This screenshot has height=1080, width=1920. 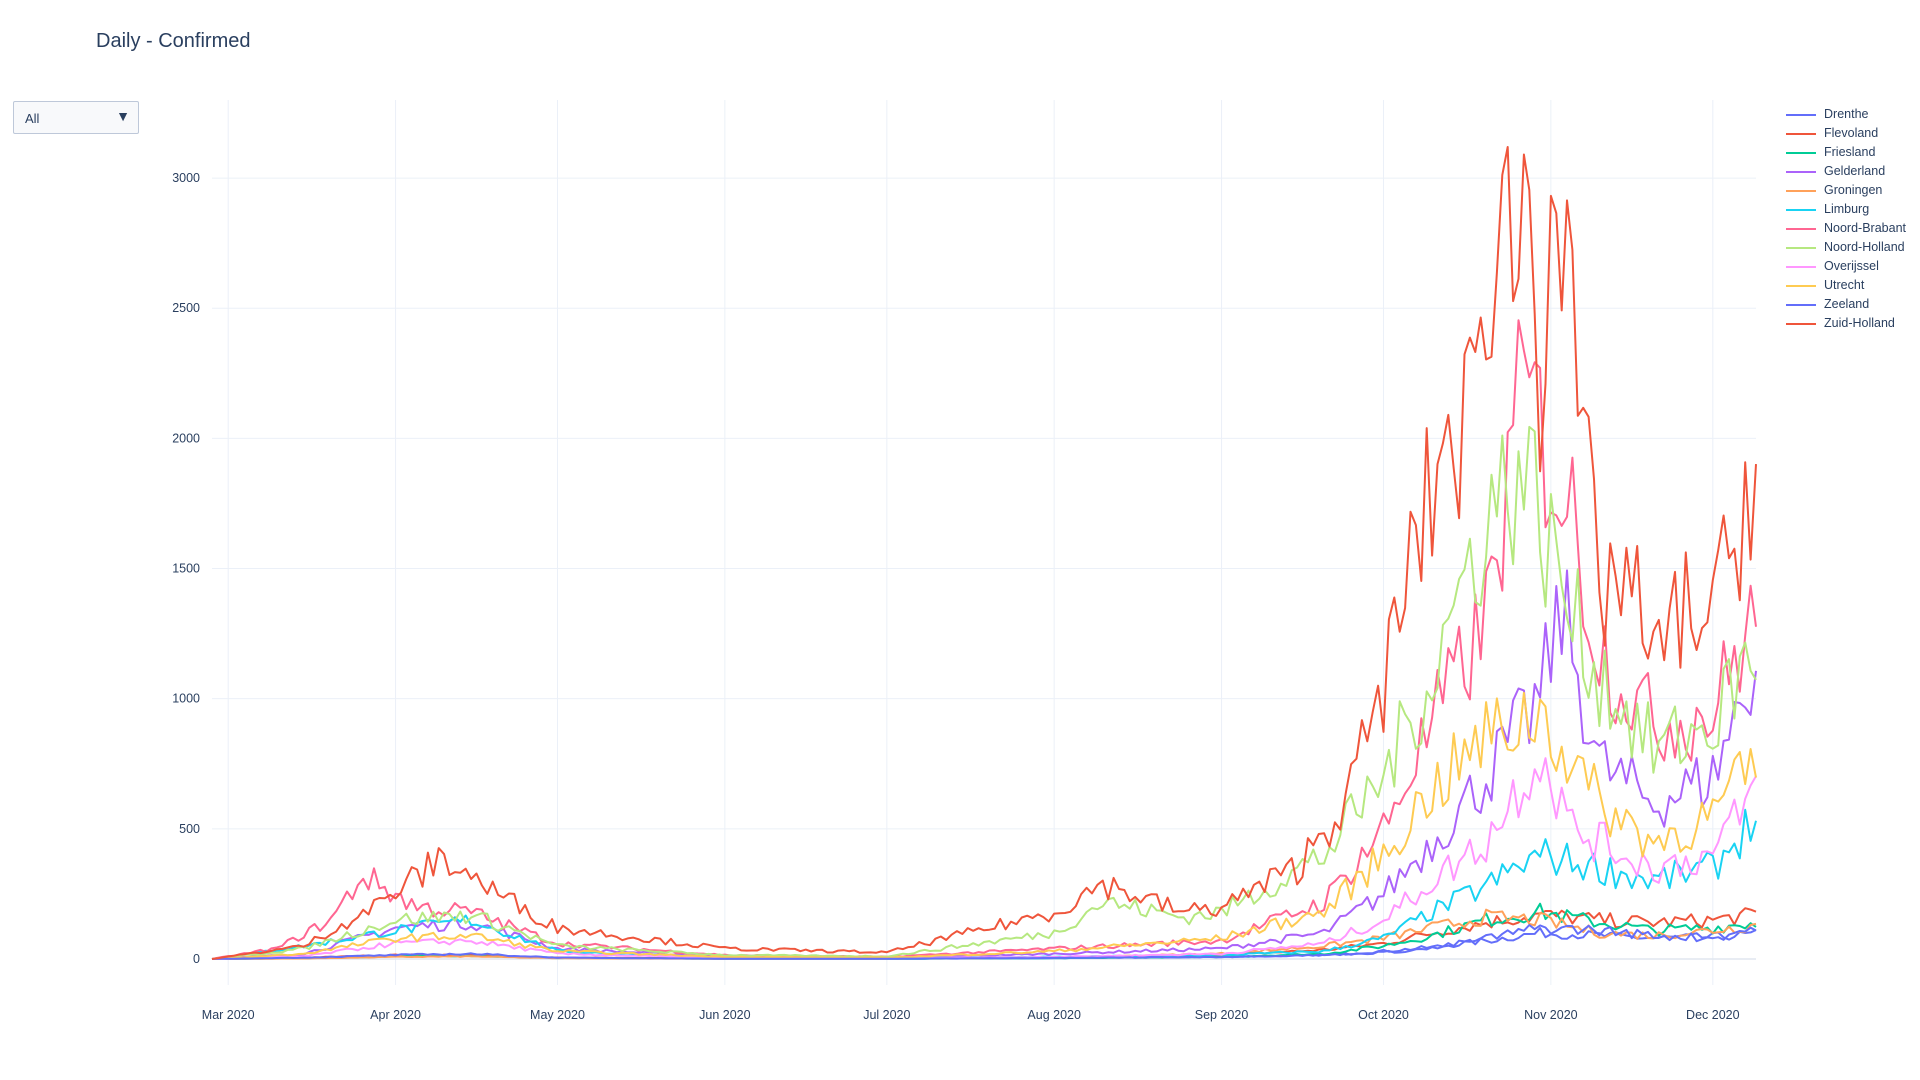 What do you see at coordinates (1846, 114) in the screenshot?
I see `legend-label: Drenthe` at bounding box center [1846, 114].